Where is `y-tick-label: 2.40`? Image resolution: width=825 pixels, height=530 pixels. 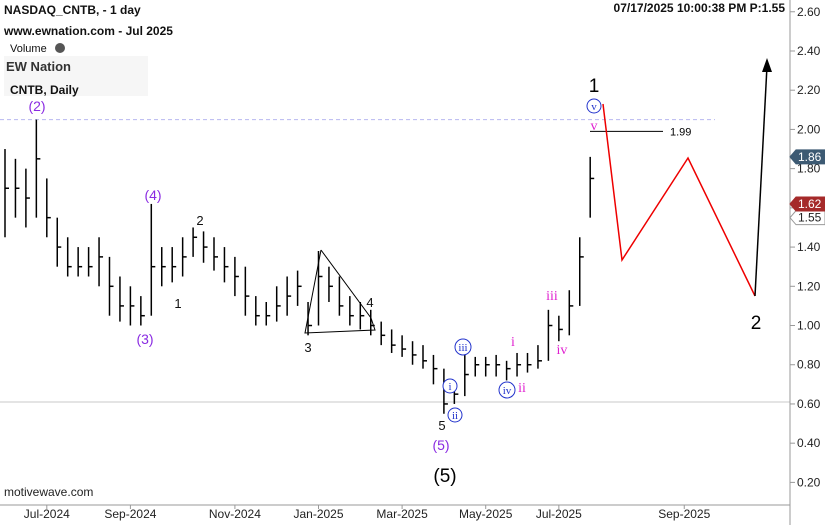 y-tick-label: 2.40 is located at coordinates (809, 51).